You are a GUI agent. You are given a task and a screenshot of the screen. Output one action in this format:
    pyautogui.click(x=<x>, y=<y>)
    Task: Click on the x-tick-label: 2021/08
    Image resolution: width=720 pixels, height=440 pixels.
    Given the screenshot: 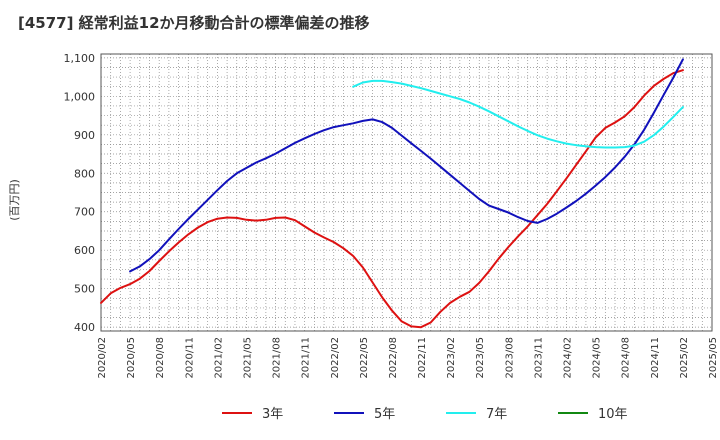 What is the action you would take?
    pyautogui.click(x=277, y=358)
    